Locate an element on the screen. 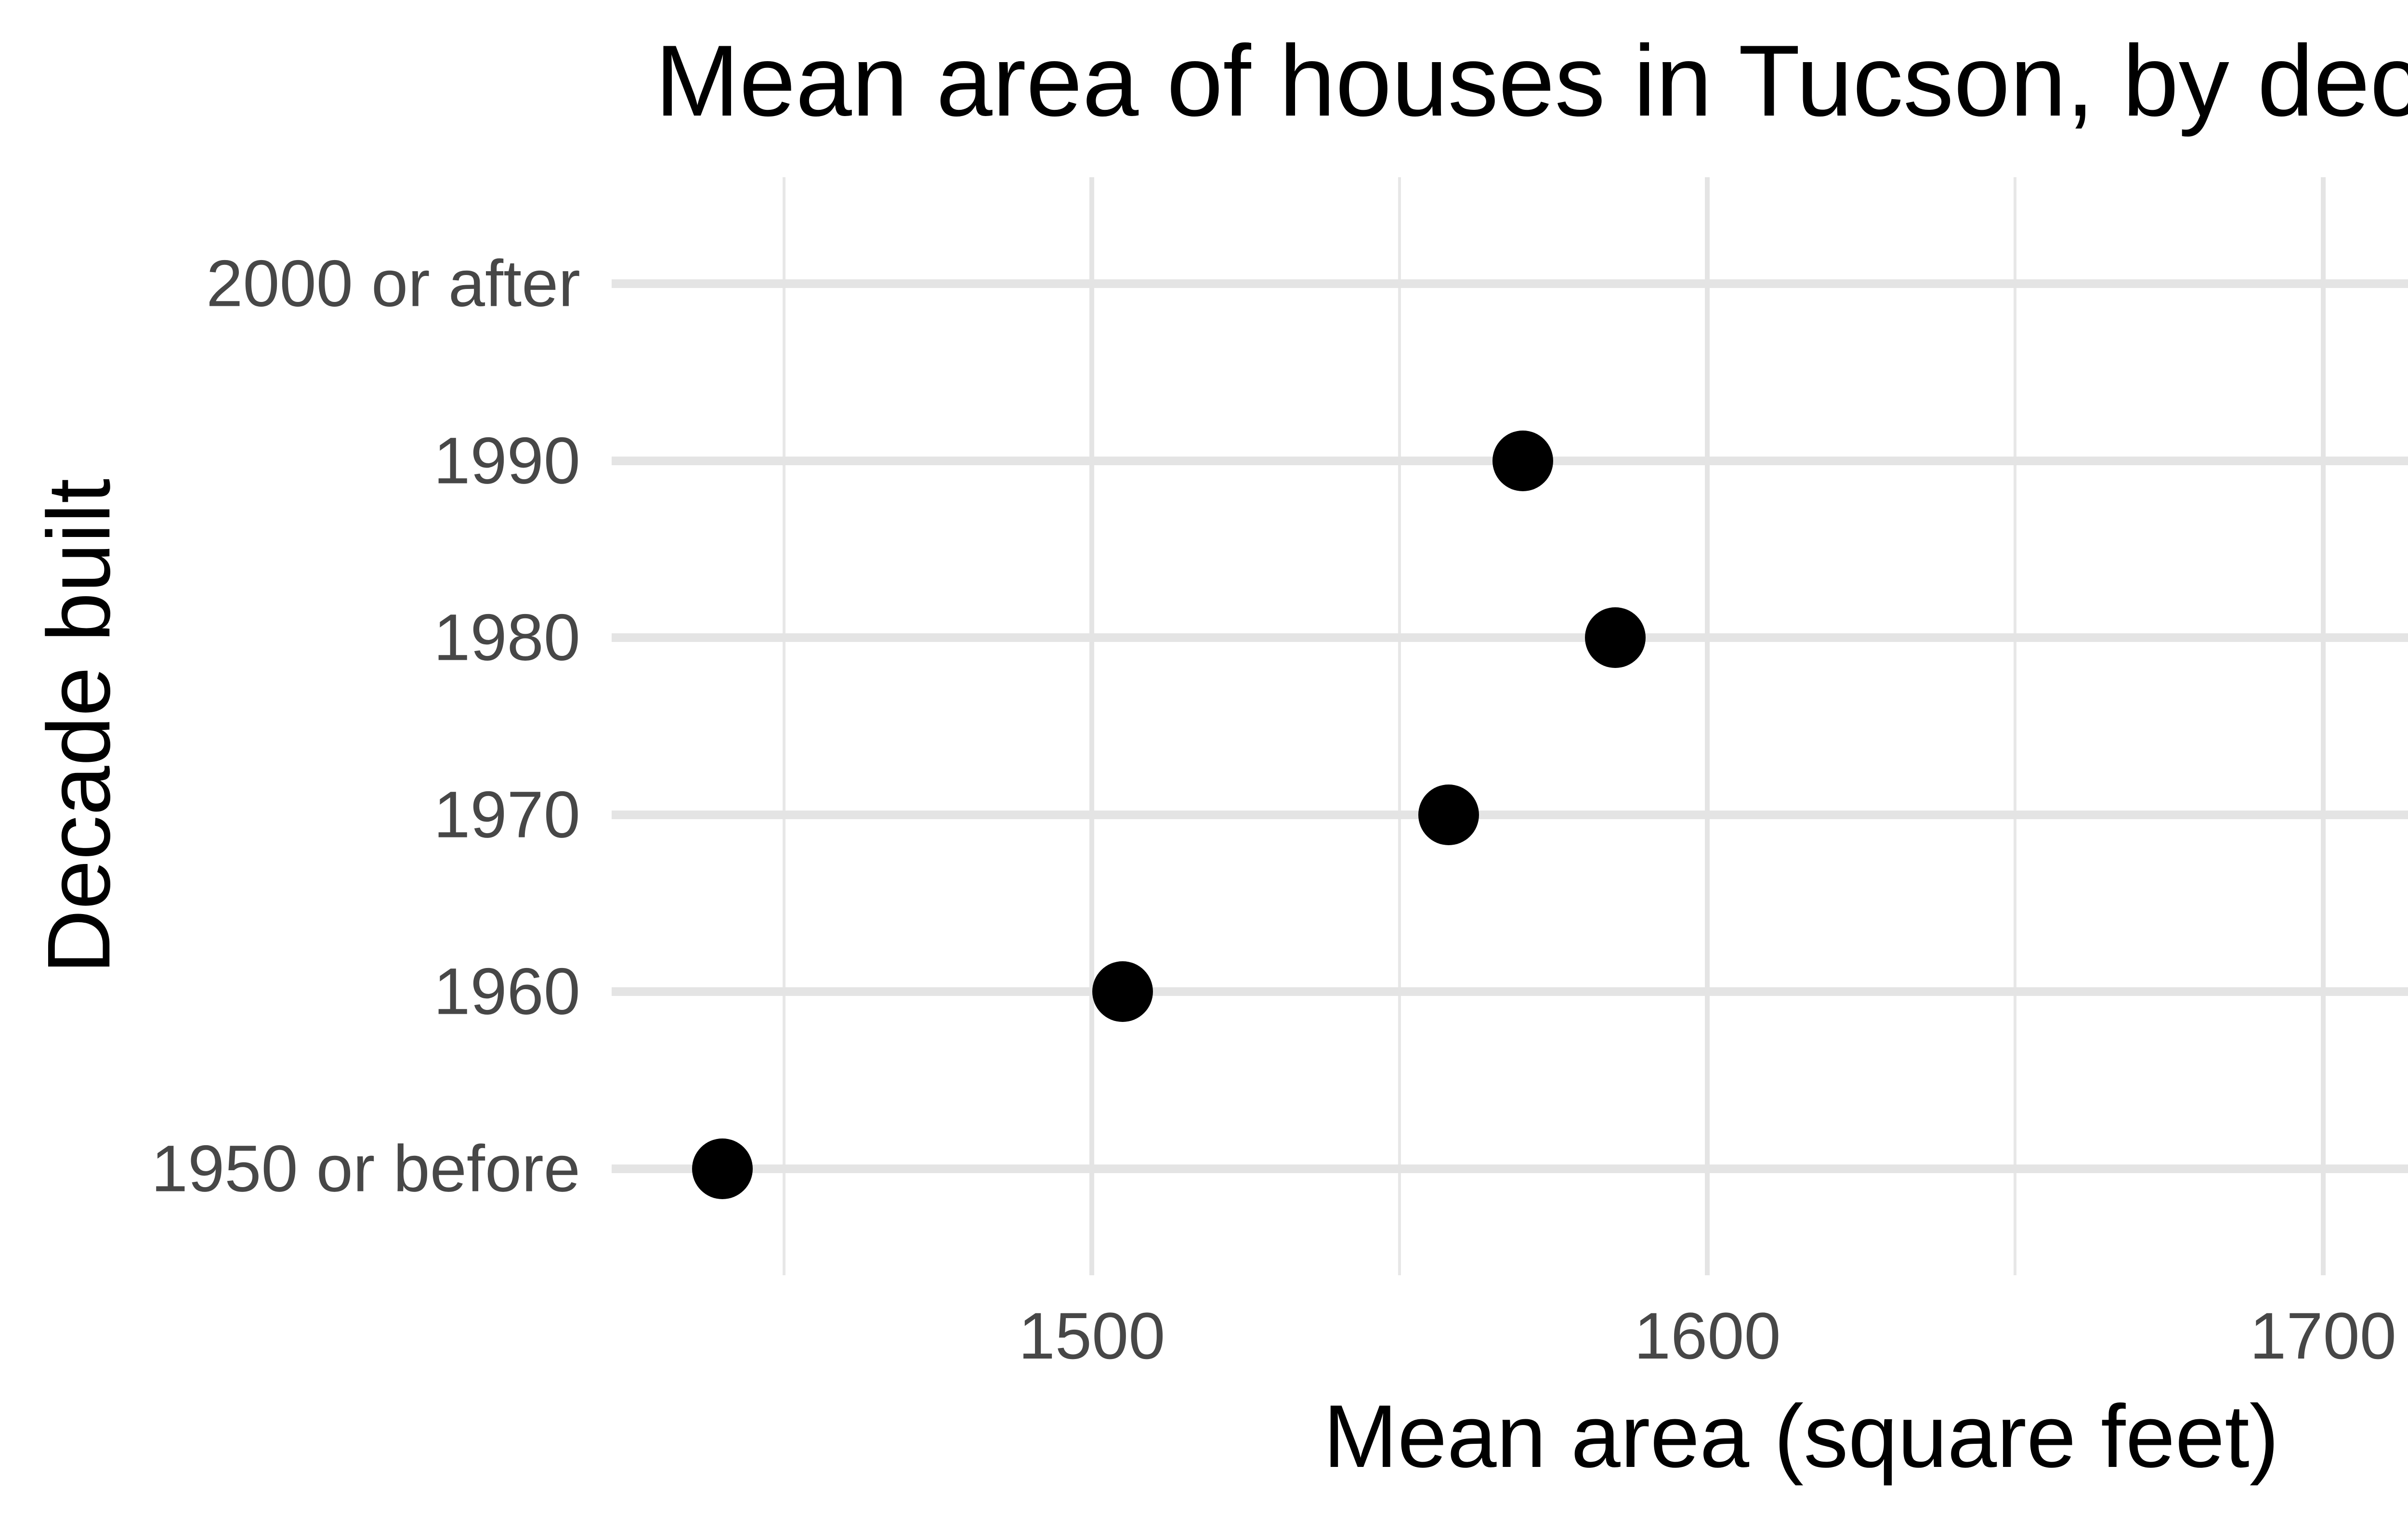 The image size is (2408, 1517). data-point-1970 is located at coordinates (1448, 814).